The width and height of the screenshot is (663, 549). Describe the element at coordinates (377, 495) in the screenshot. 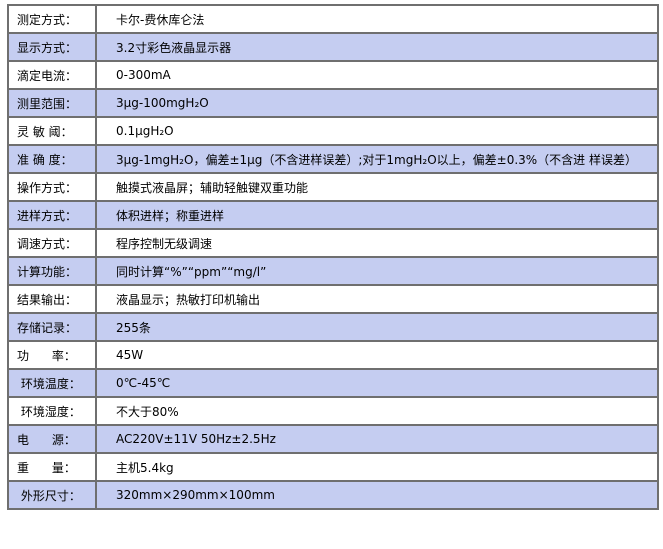

I see `spec-value: 320mm×290mm×100mm` at that location.